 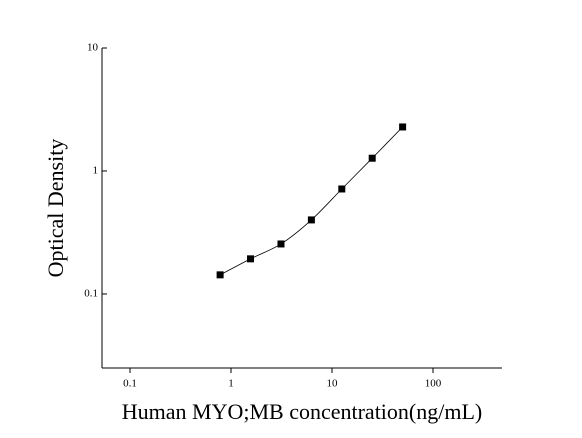 What do you see at coordinates (55, 208) in the screenshot?
I see `y-axis-title: Optical Density` at bounding box center [55, 208].